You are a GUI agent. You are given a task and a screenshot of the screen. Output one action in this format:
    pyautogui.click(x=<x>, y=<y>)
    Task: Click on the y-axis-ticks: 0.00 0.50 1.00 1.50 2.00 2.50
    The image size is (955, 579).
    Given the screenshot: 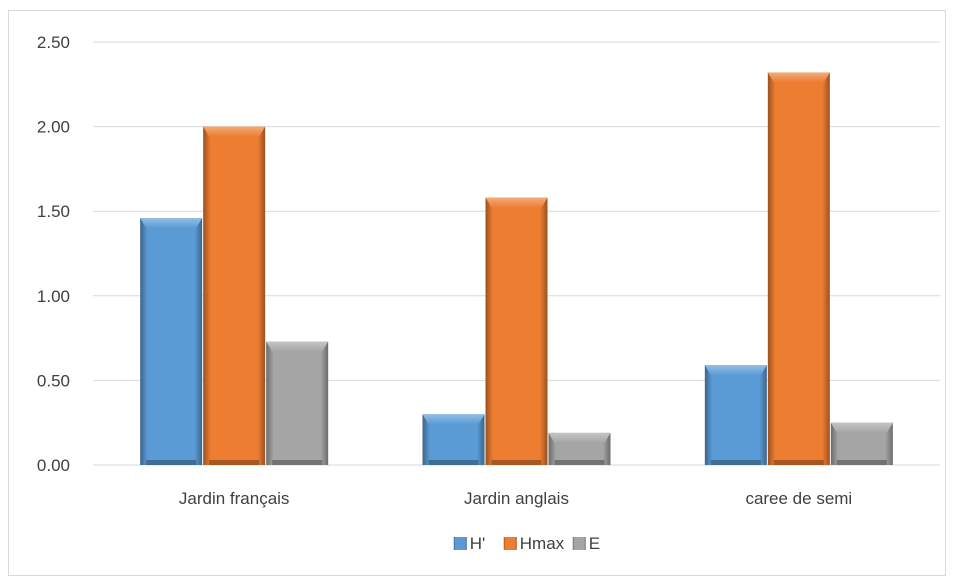 What is the action you would take?
    pyautogui.click(x=53, y=254)
    